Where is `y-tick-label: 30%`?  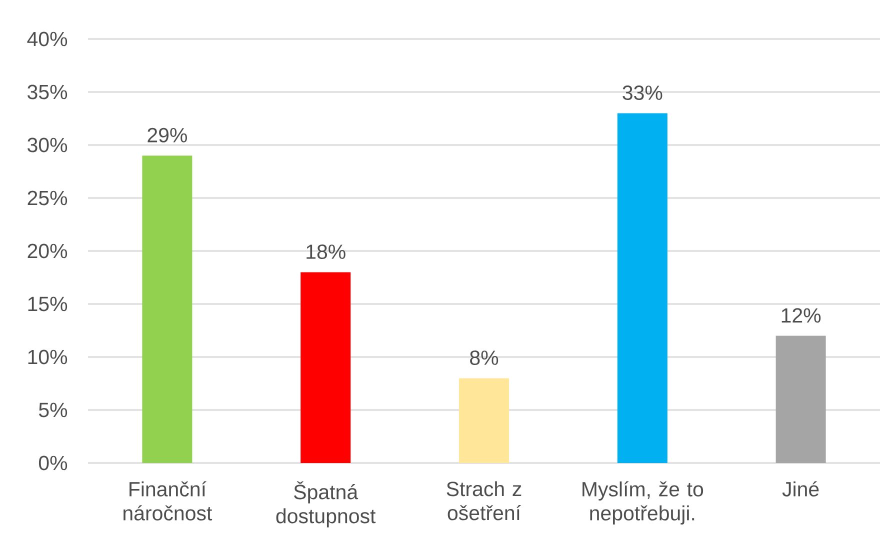
y-tick-label: 30% is located at coordinates (48, 145).